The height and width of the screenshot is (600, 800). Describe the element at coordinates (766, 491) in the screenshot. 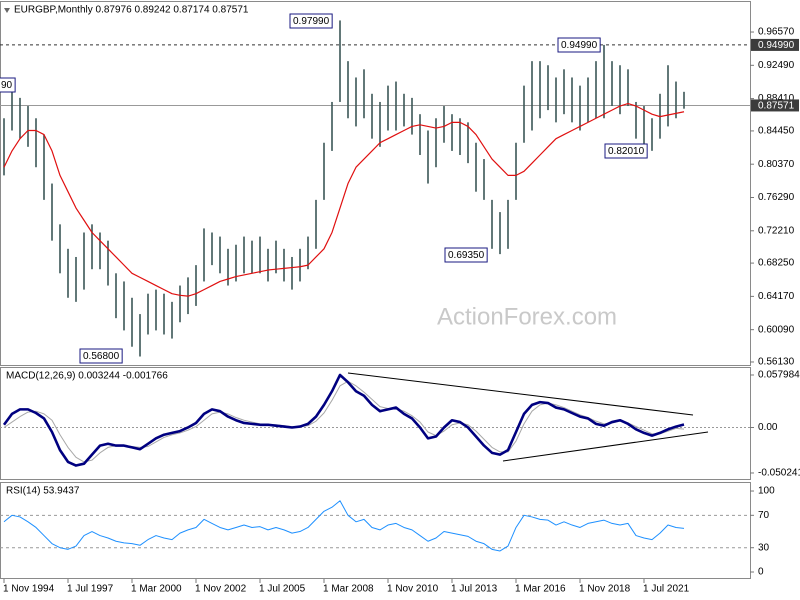

I see `y-tick-label: 100` at that location.